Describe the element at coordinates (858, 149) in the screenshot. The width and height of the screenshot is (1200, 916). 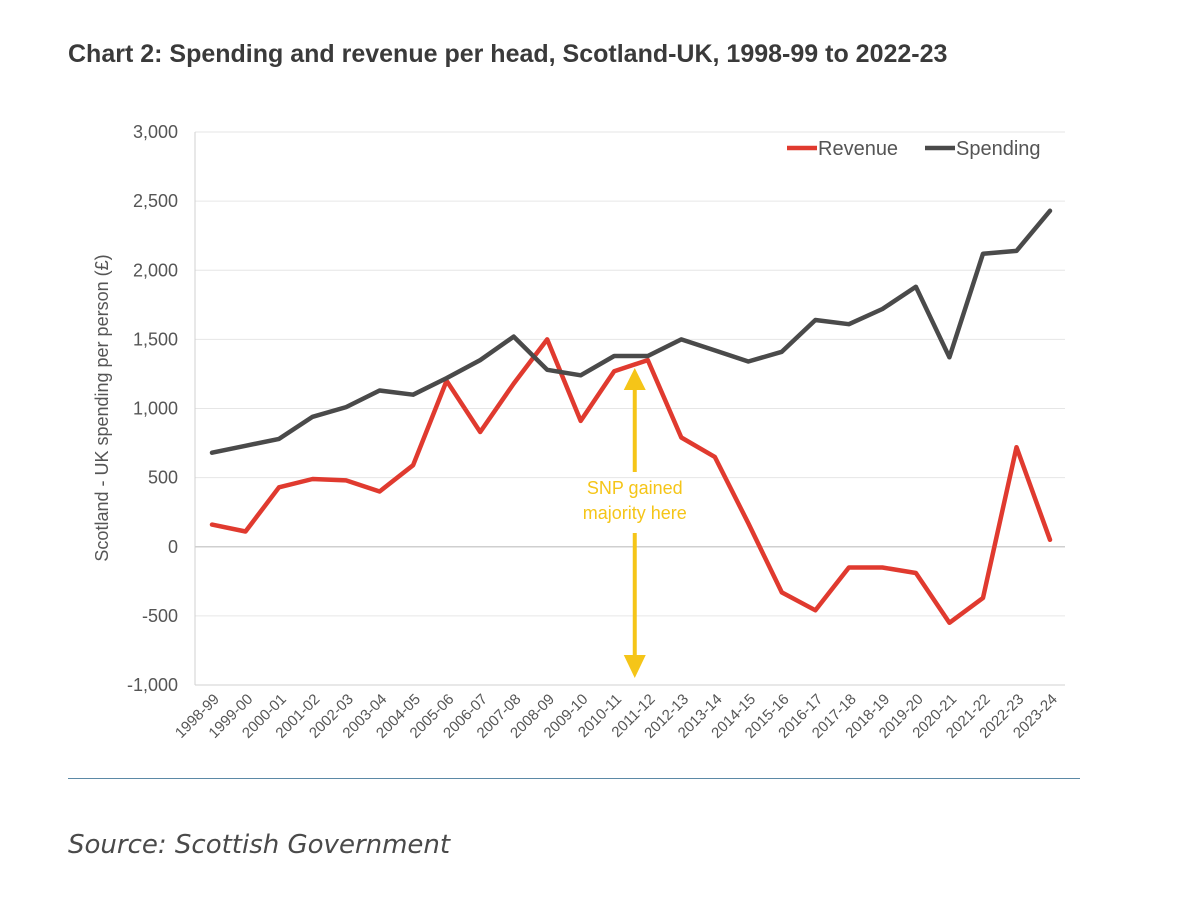
I see `legend-label-revenue: Revenue` at that location.